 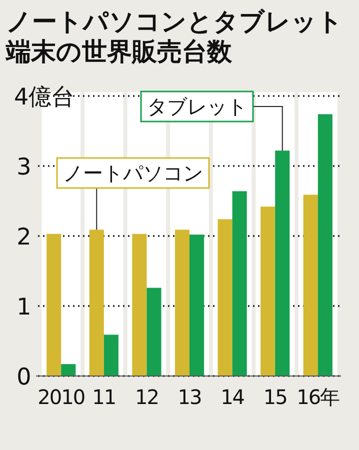 I want to click on y-tick-label: 0, so click(x=24, y=377).